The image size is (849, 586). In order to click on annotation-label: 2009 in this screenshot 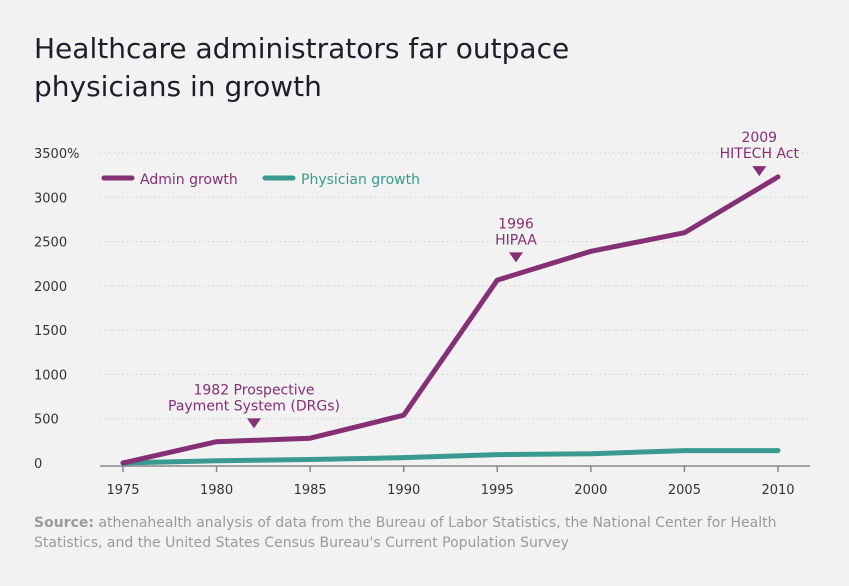, I will do `click(759, 138)`.